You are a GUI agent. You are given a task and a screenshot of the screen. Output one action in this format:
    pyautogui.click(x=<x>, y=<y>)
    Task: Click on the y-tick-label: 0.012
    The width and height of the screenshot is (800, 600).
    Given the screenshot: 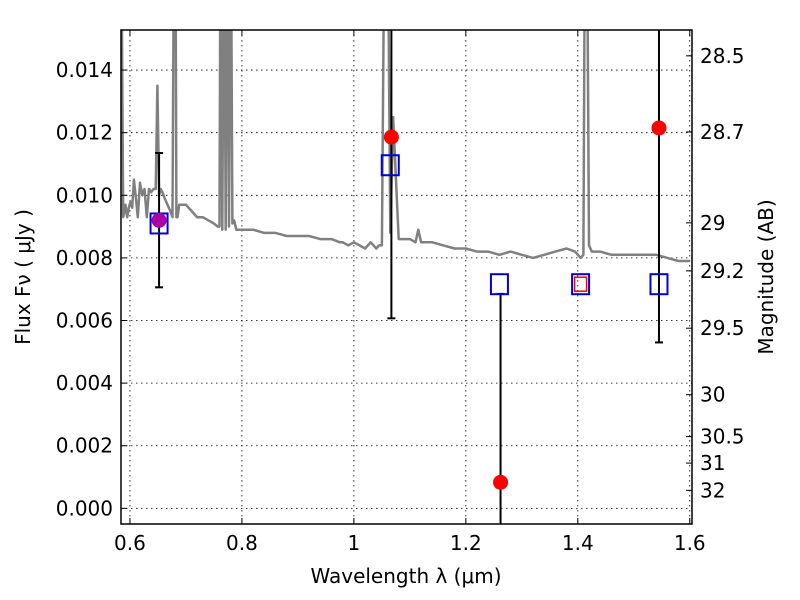 What is the action you would take?
    pyautogui.click(x=84, y=133)
    